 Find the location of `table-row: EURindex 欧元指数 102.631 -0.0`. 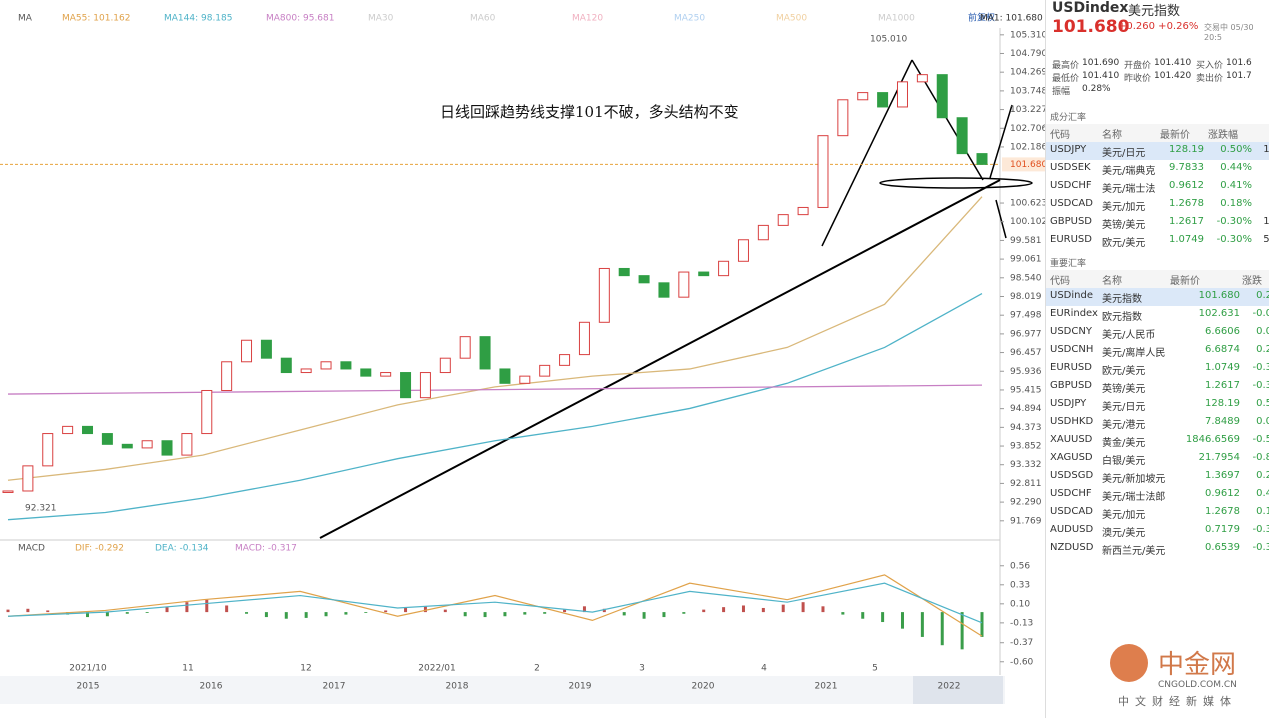

table-row: EURindex 欧元指数 102.631 -0.0 is located at coordinates (1157, 315).